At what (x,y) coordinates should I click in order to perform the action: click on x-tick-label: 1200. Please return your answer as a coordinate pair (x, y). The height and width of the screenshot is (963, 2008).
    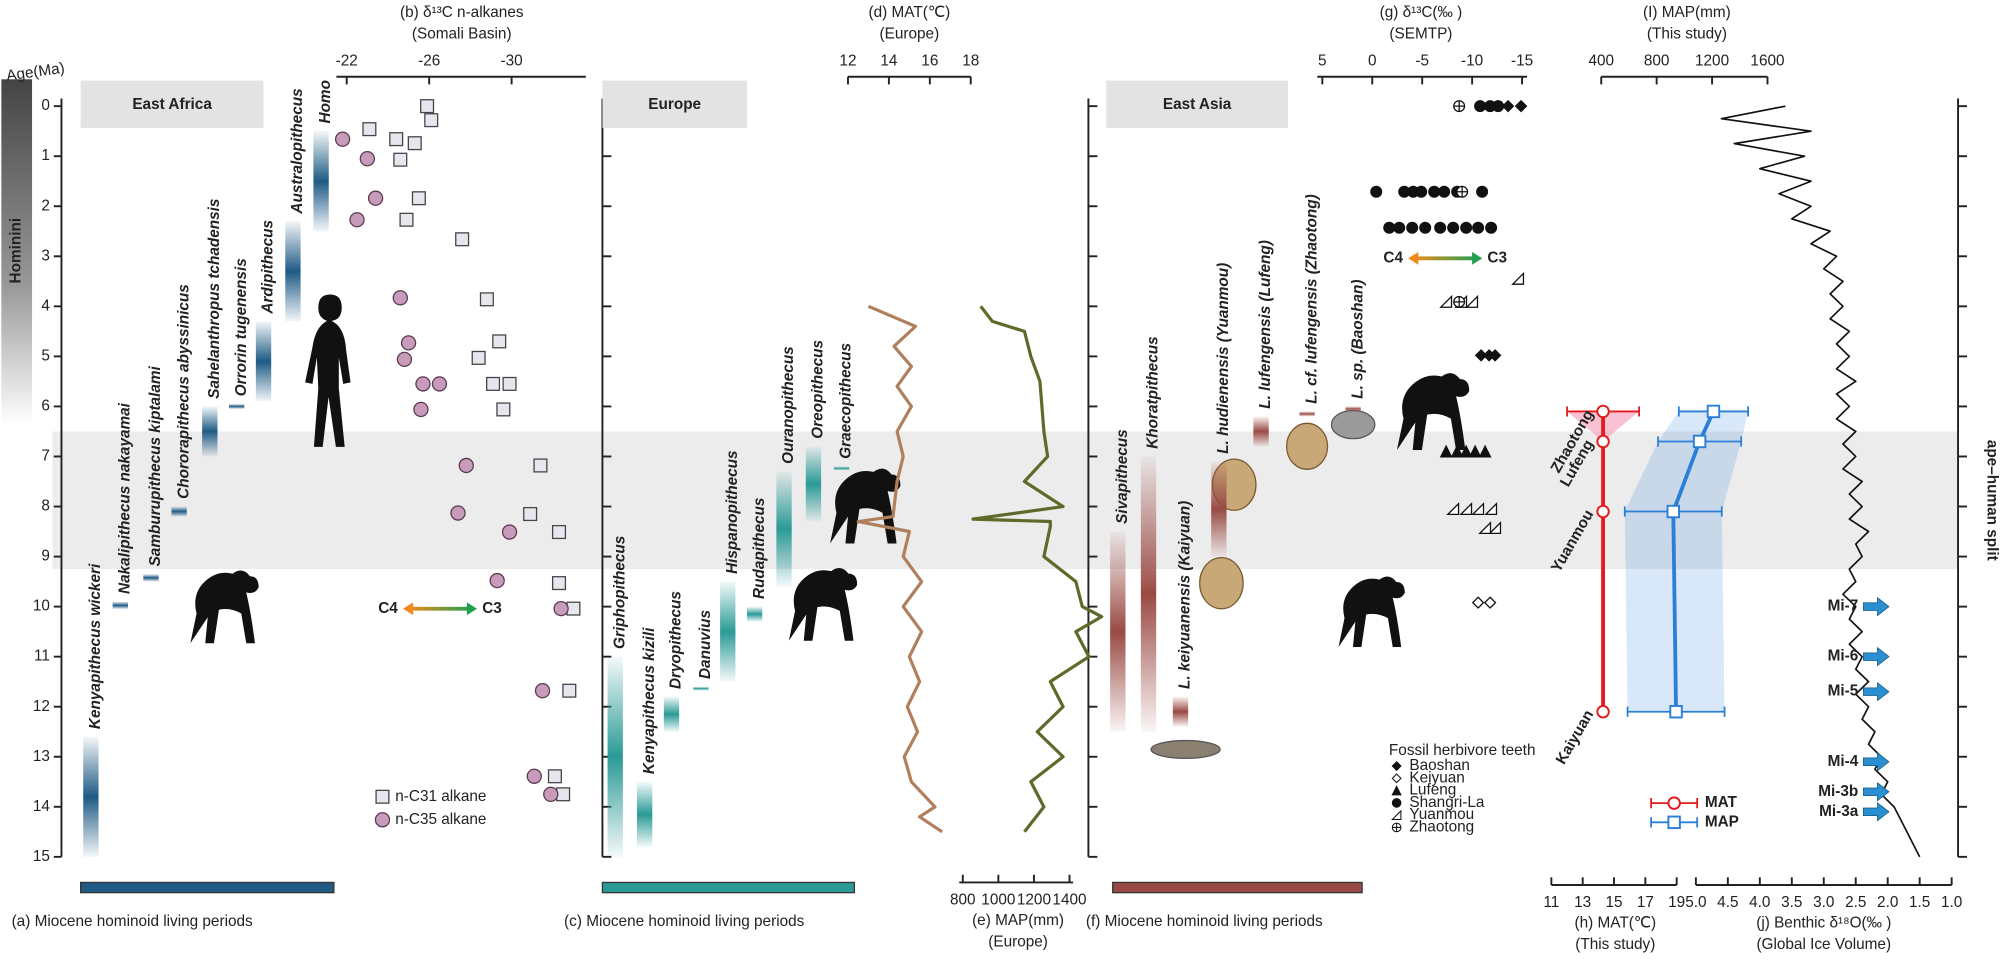
    Looking at the image, I should click on (1712, 60).